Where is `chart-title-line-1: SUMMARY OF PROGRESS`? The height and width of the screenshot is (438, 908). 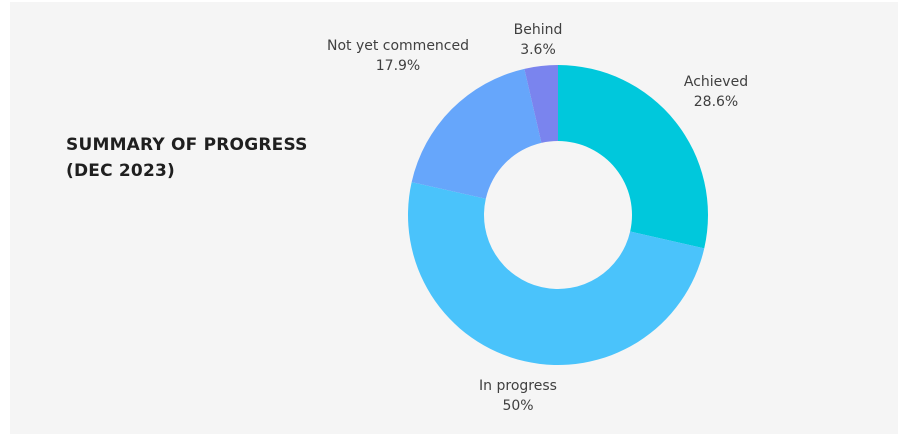 chart-title-line-1: SUMMARY OF PROGRESS is located at coordinates (187, 145).